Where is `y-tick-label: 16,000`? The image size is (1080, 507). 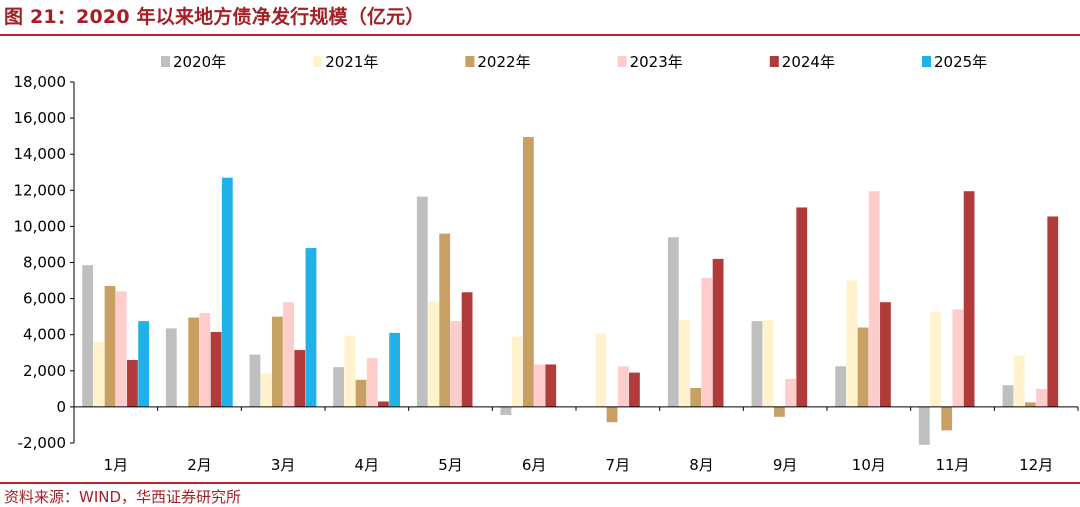
y-tick-label: 16,000 is located at coordinates (40, 118).